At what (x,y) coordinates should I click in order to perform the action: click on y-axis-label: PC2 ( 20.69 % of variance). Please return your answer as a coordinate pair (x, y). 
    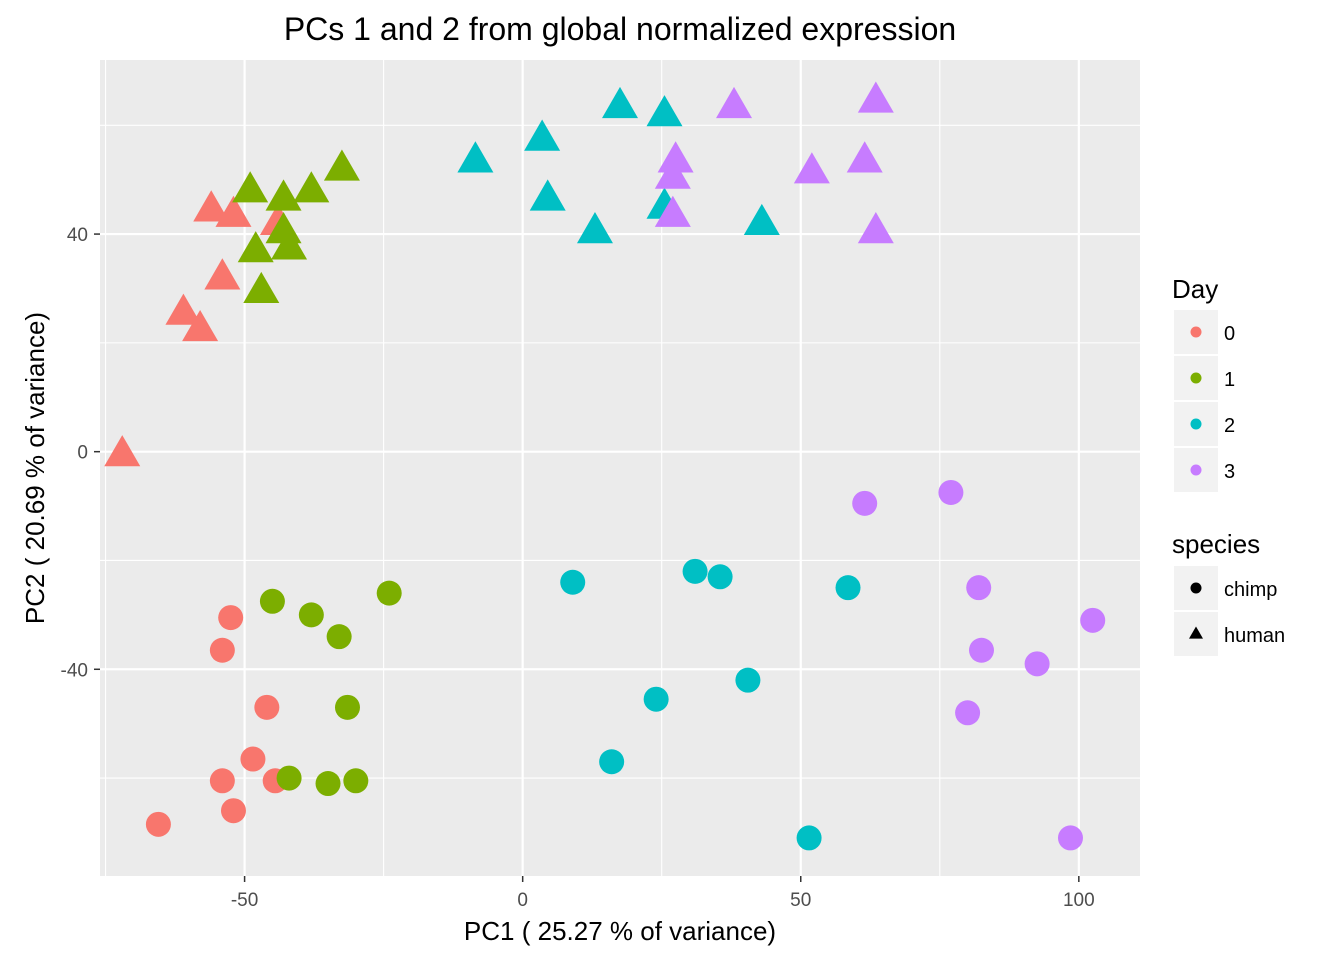
    Looking at the image, I should click on (35, 468).